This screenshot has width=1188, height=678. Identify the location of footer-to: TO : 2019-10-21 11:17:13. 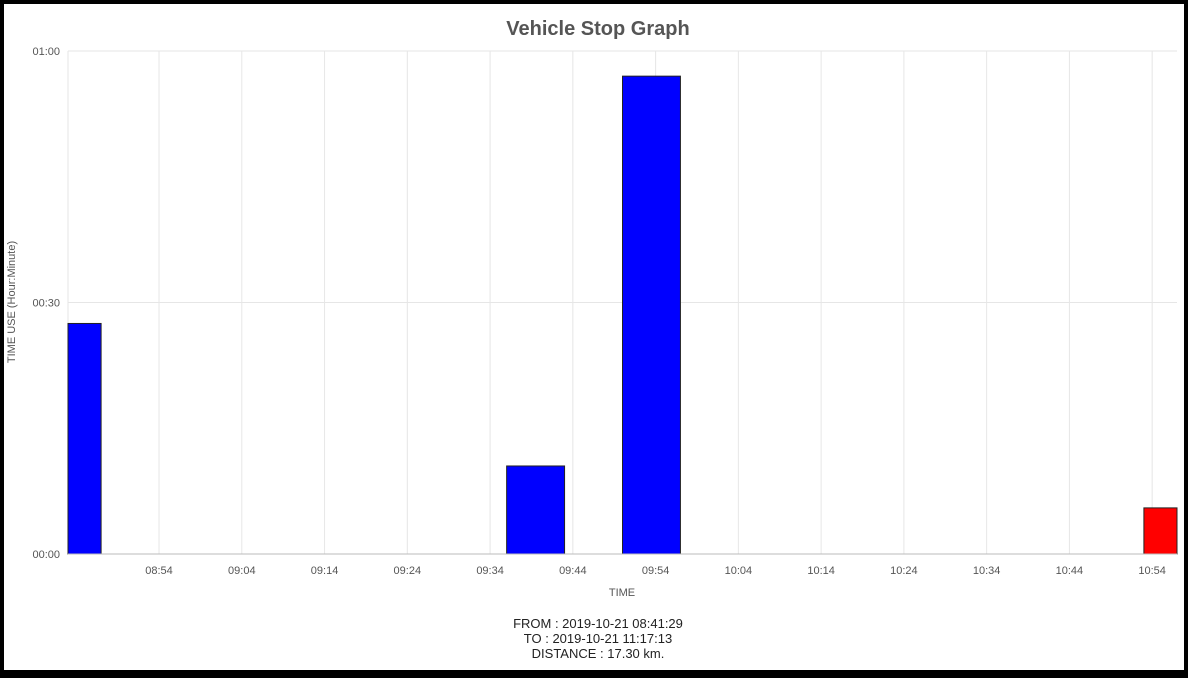
(598, 638).